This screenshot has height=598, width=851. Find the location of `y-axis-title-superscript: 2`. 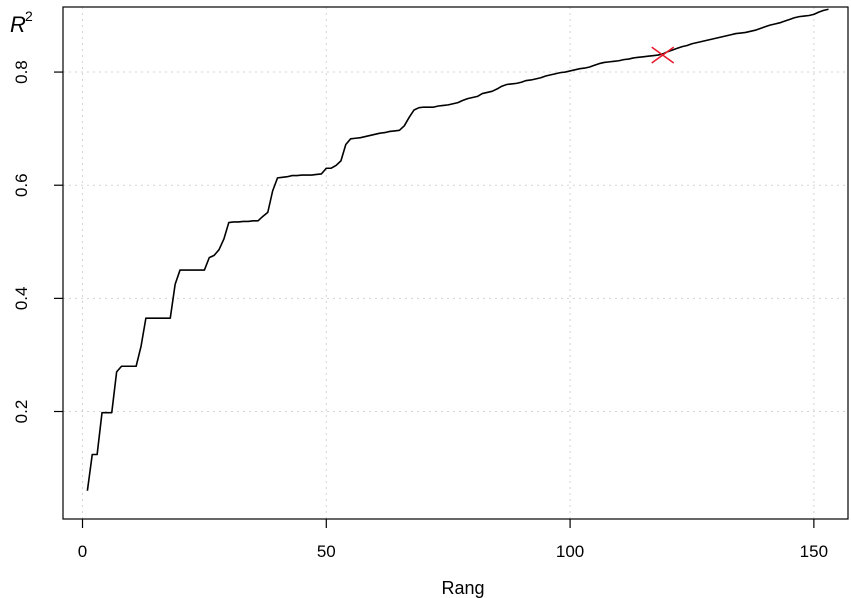

y-axis-title-superscript: 2 is located at coordinates (29, 16).